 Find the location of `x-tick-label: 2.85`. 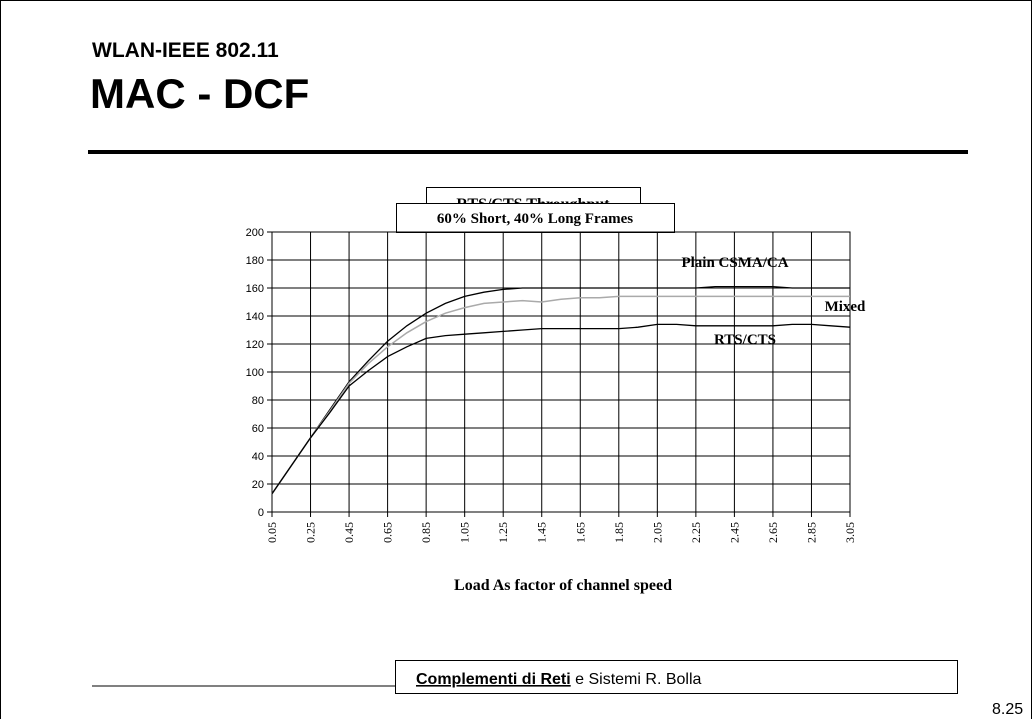

x-tick-label: 2.85 is located at coordinates (811, 532).